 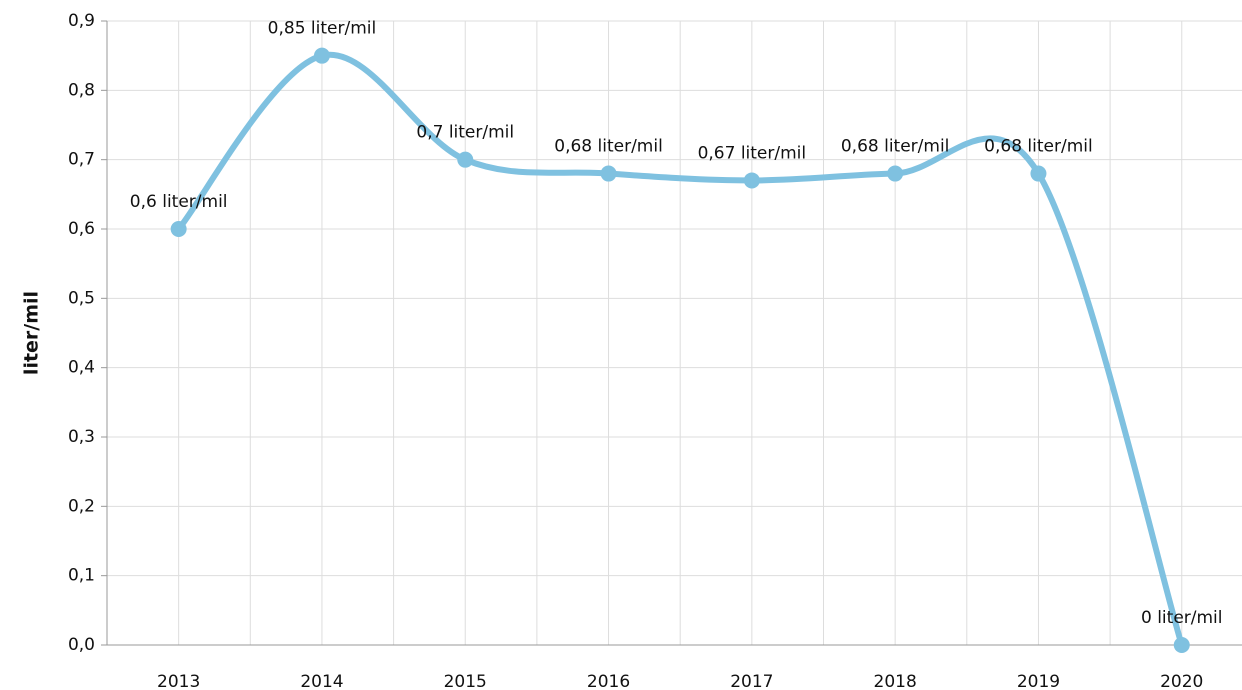 What do you see at coordinates (1182, 618) in the screenshot?
I see `data-label: 0 liter/mil` at bounding box center [1182, 618].